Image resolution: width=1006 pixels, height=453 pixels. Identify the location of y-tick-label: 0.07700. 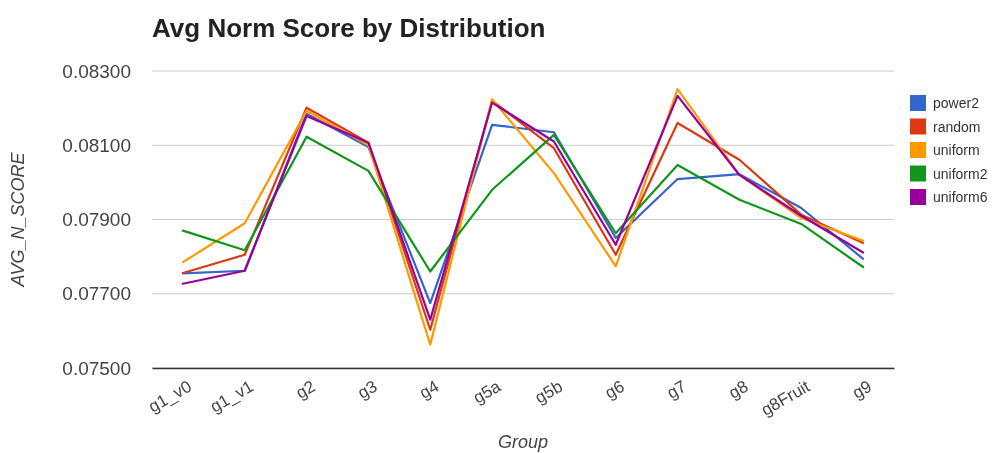
(96, 294).